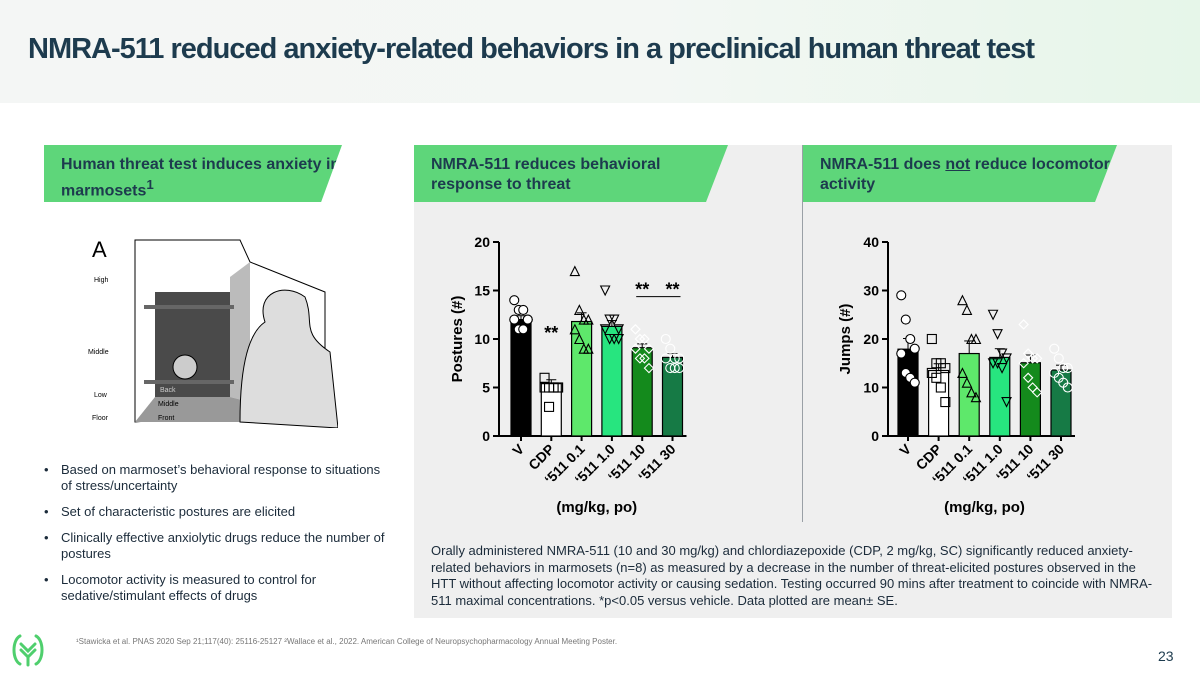 This screenshot has height=675, width=1200. Describe the element at coordinates (28, 650) in the screenshot. I see `company-logo` at that location.